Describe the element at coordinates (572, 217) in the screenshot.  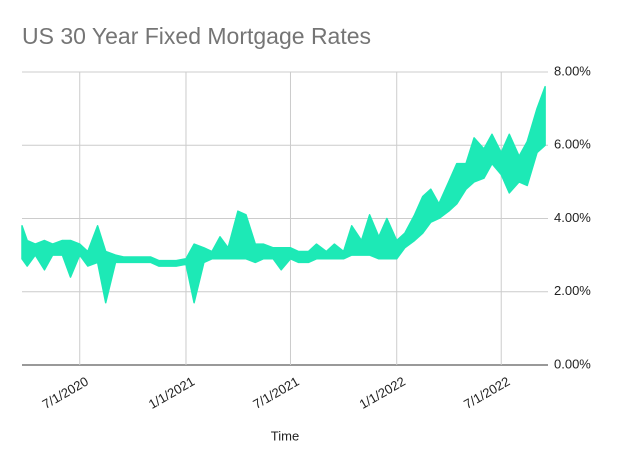
I see `y-tick-label: 4.00%` at that location.